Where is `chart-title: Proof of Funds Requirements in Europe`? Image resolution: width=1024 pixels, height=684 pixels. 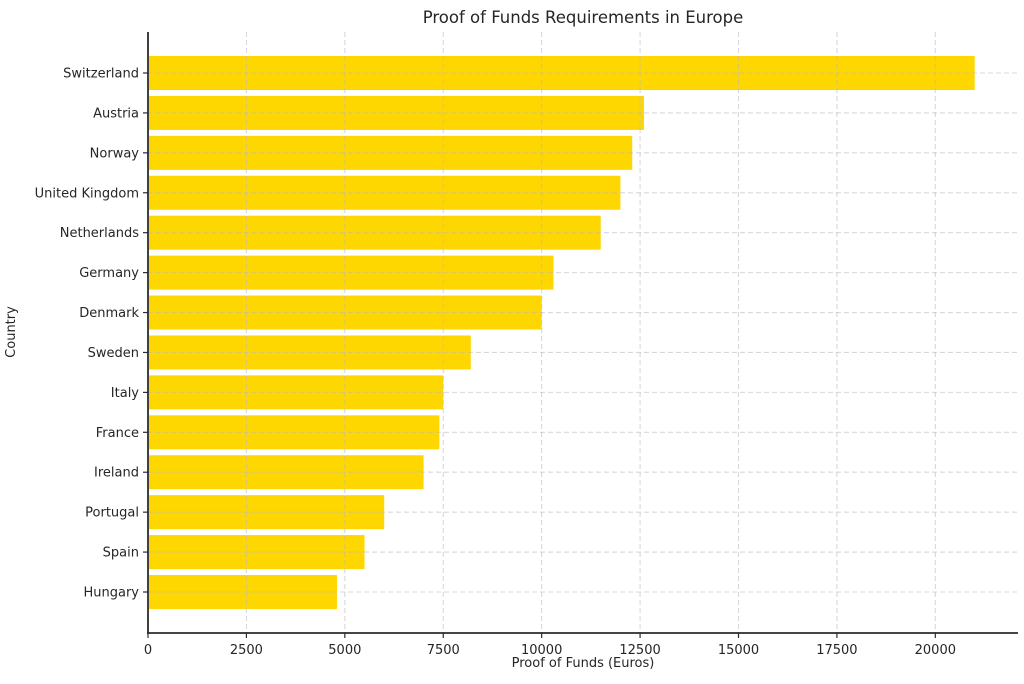
chart-title: Proof of Funds Requirements in Europe is located at coordinates (583, 17).